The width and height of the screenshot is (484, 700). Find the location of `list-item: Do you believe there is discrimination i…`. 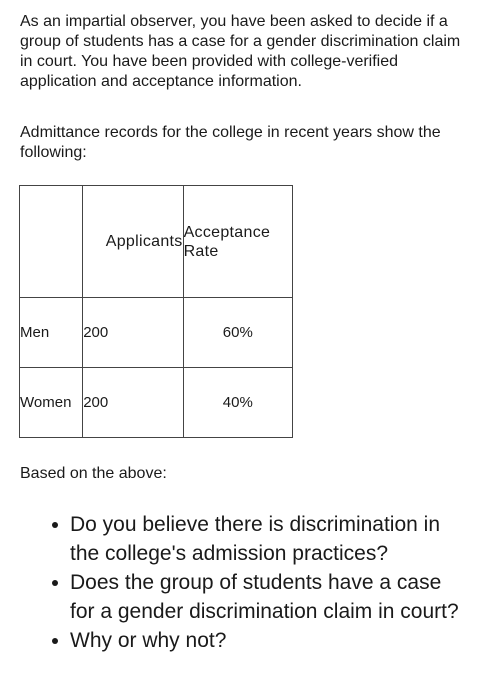

list-item: Do you believe there is discrimination i… is located at coordinates (258, 539).